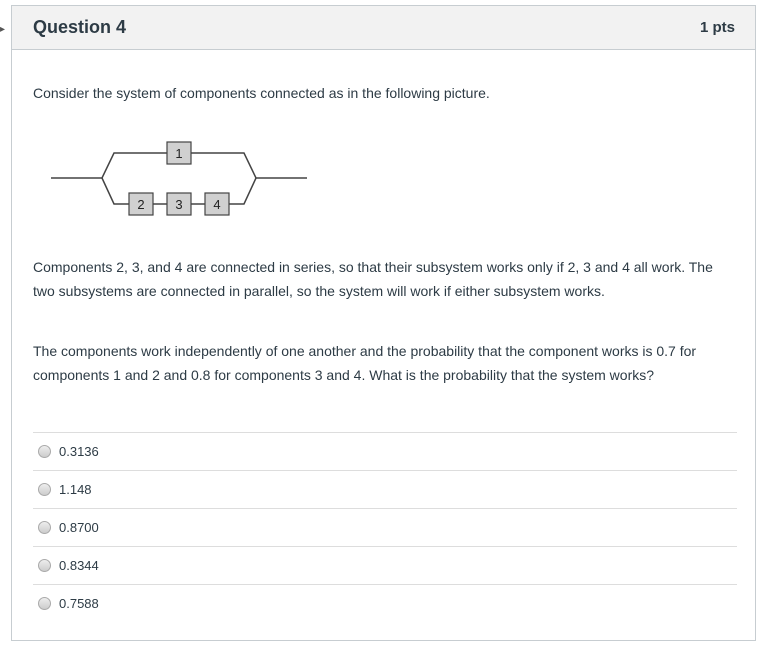 The image size is (781, 652). What do you see at coordinates (79, 451) in the screenshot?
I see `option-label: 0.3136` at bounding box center [79, 451].